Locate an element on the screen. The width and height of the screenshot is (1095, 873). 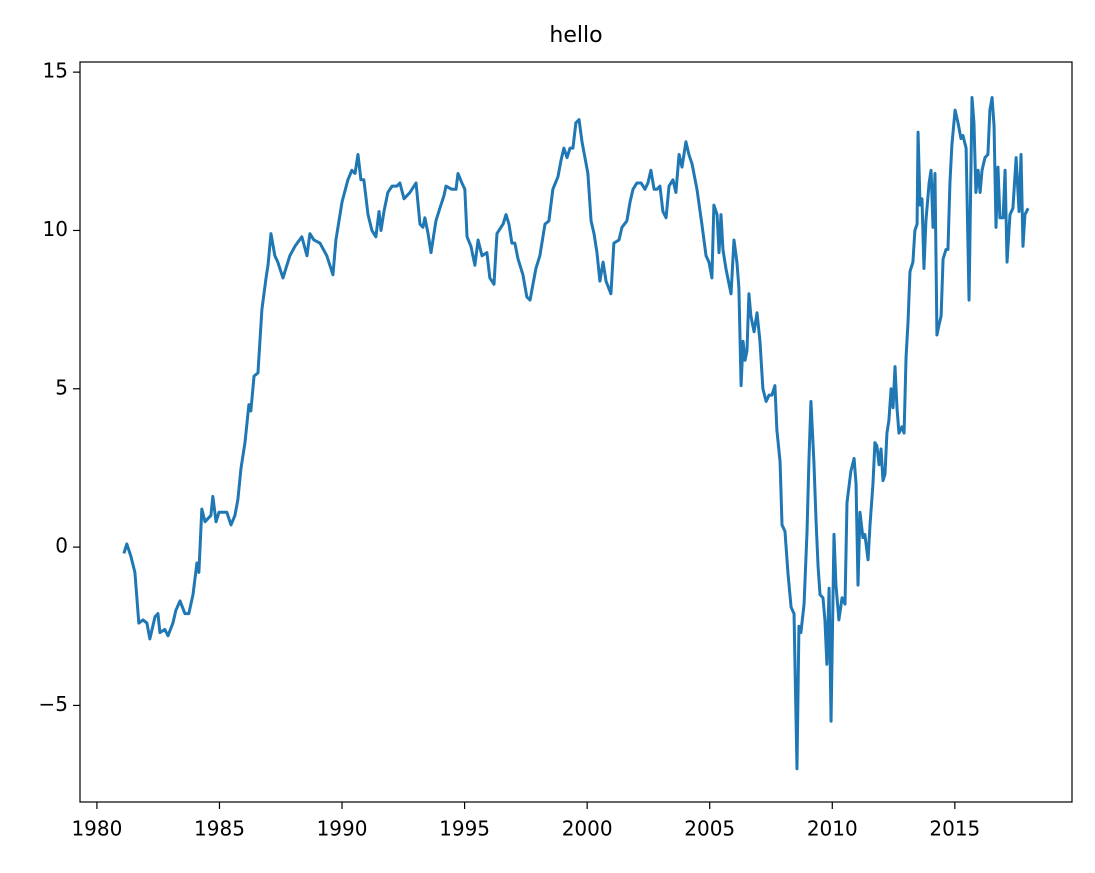
x-tick-label: 1985 is located at coordinates (219, 829).